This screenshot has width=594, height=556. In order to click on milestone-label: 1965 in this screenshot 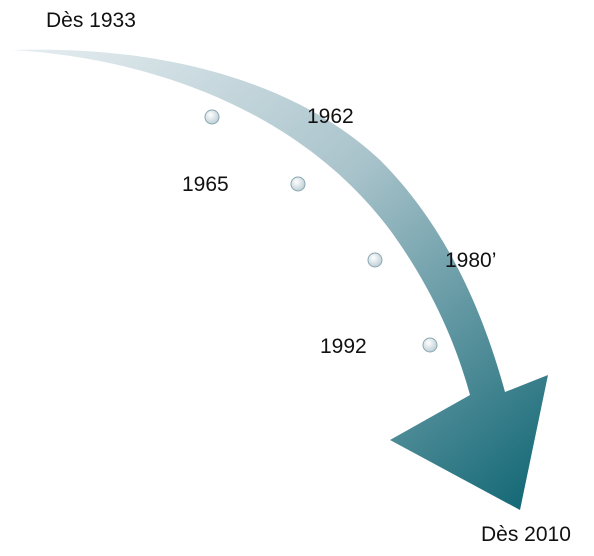, I will do `click(205, 184)`.